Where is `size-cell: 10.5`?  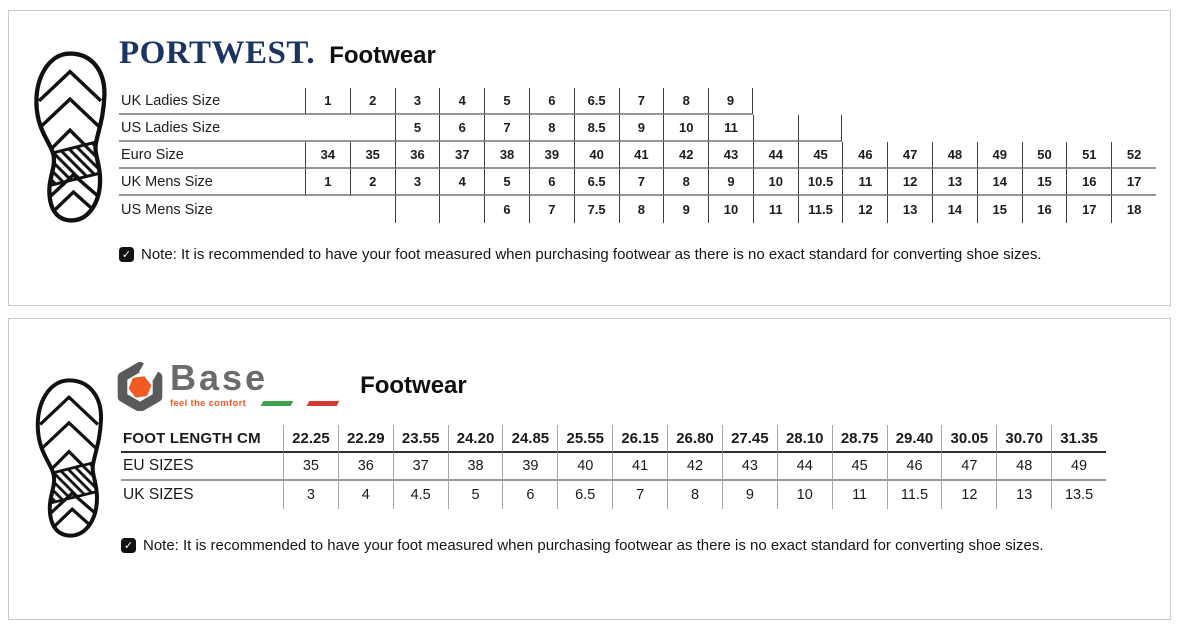
size-cell: 10.5 is located at coordinates (820, 182).